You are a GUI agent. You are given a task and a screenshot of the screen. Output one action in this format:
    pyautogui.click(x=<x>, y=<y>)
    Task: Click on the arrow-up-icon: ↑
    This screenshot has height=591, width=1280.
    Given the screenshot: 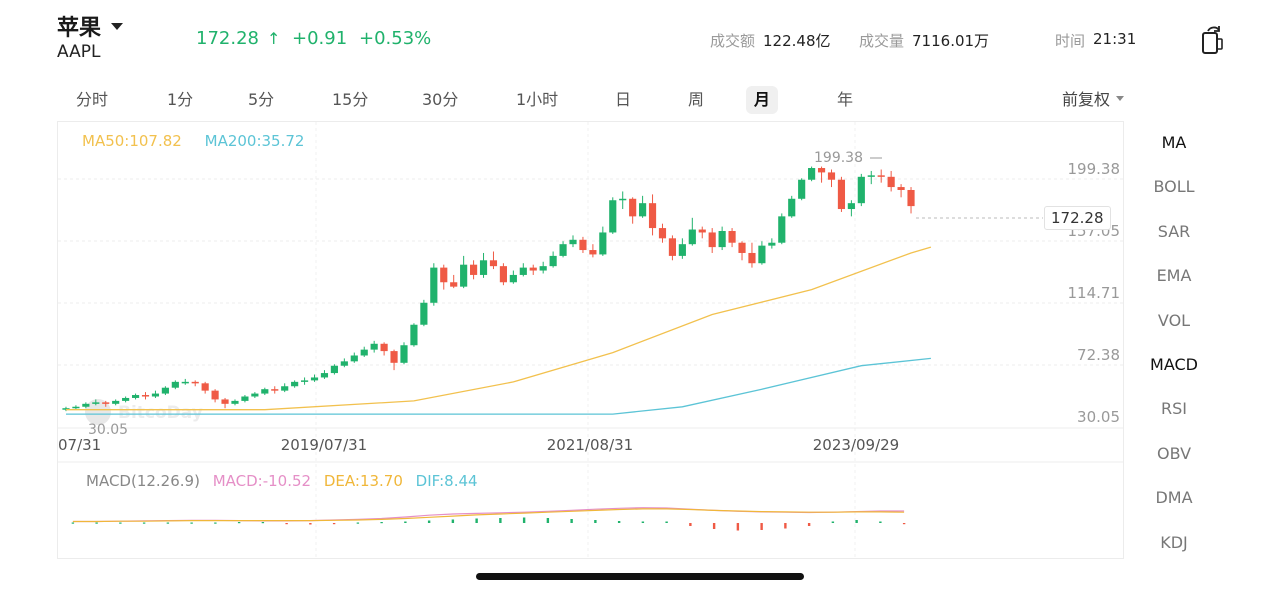 What is the action you would take?
    pyautogui.click(x=273, y=38)
    